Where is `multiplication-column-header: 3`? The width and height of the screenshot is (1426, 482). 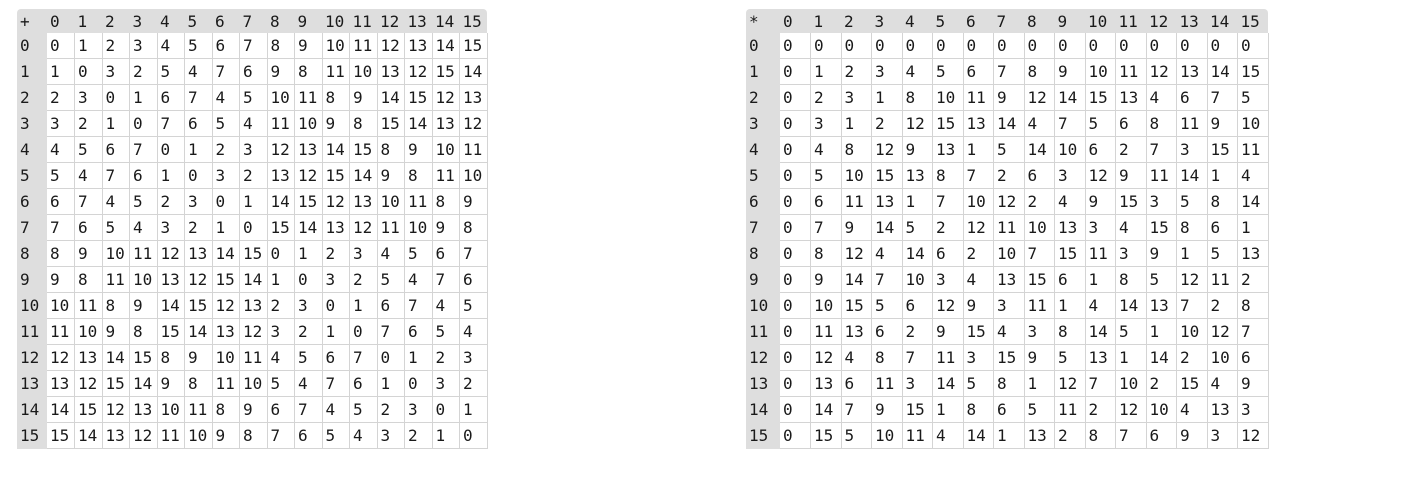
multiplication-column-header: 3 is located at coordinates (886, 21).